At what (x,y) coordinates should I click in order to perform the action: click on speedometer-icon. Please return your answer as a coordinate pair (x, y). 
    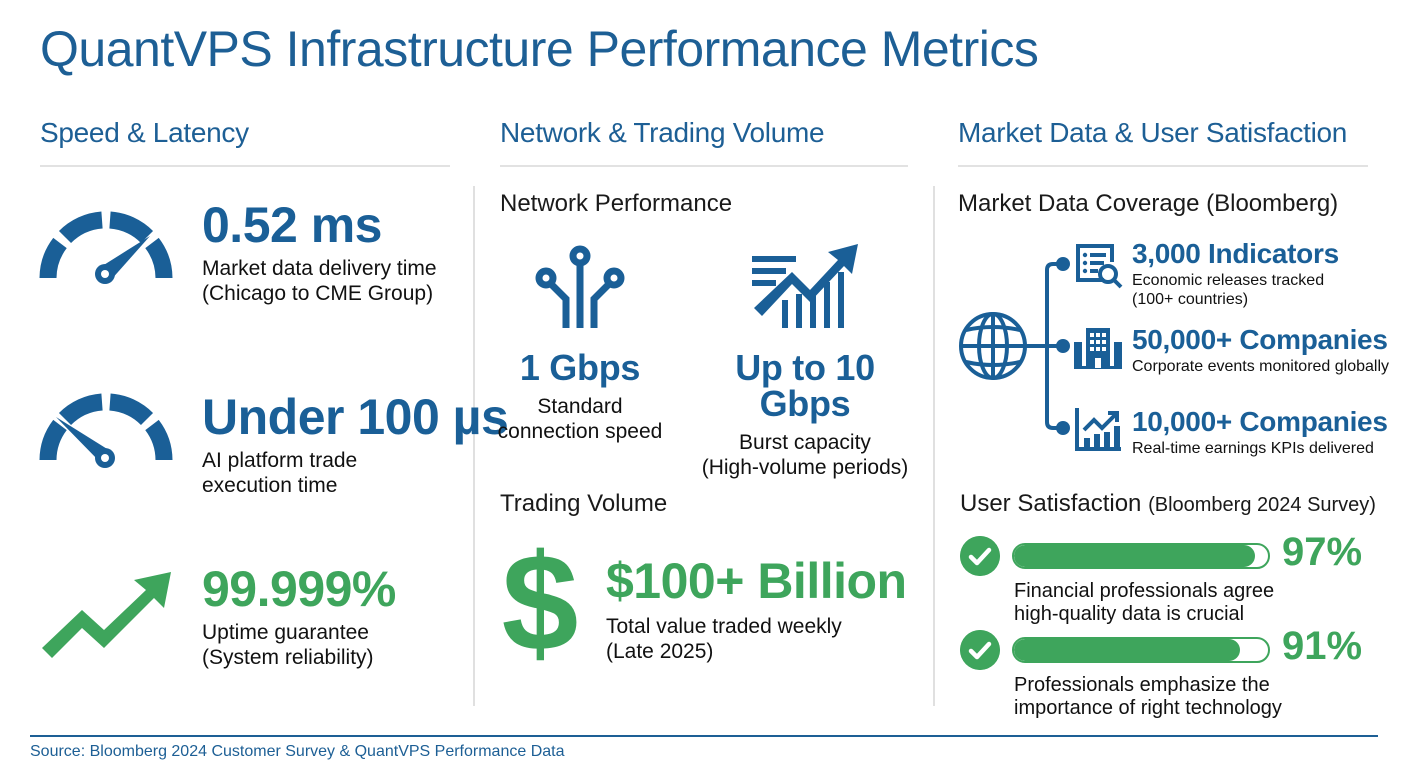
    Looking at the image, I should click on (106, 247).